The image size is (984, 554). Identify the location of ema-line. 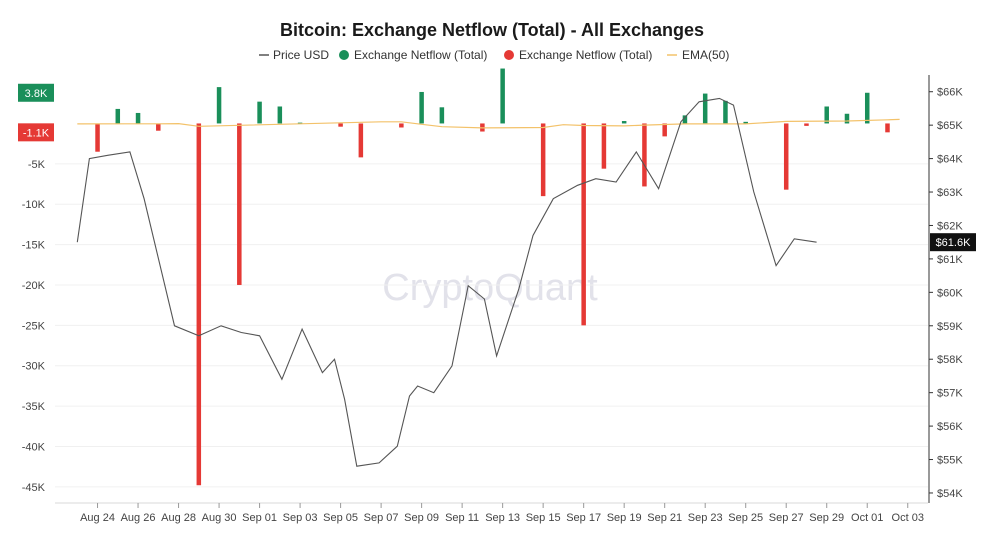
(488, 123).